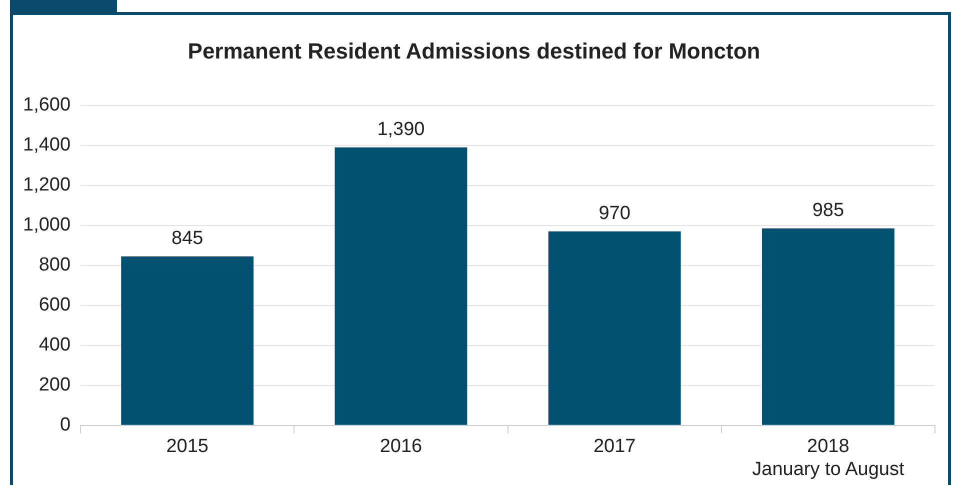 This screenshot has width=959, height=486. I want to click on y-tick-label: 200, so click(54, 385).